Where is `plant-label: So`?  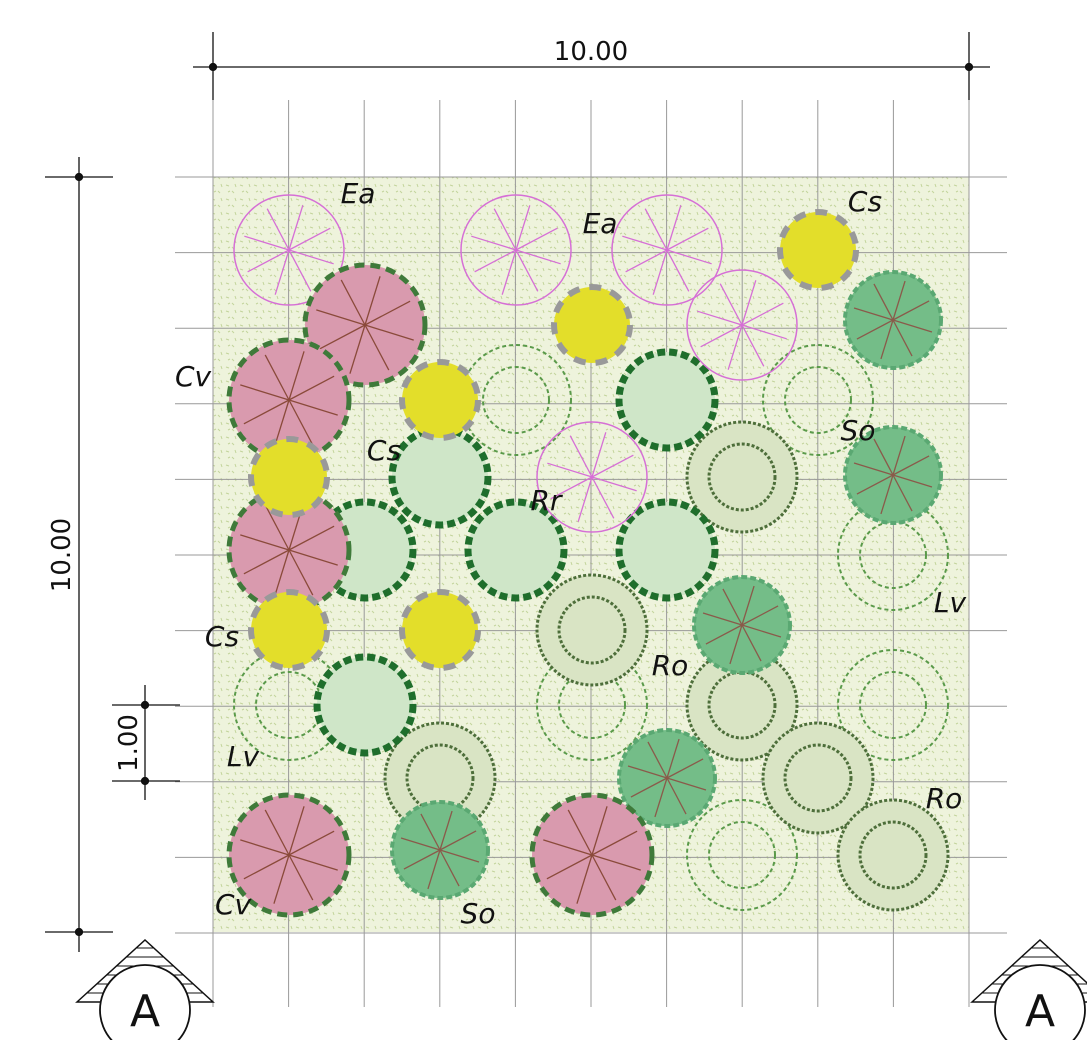
plant-label: So is located at coordinates (858, 430).